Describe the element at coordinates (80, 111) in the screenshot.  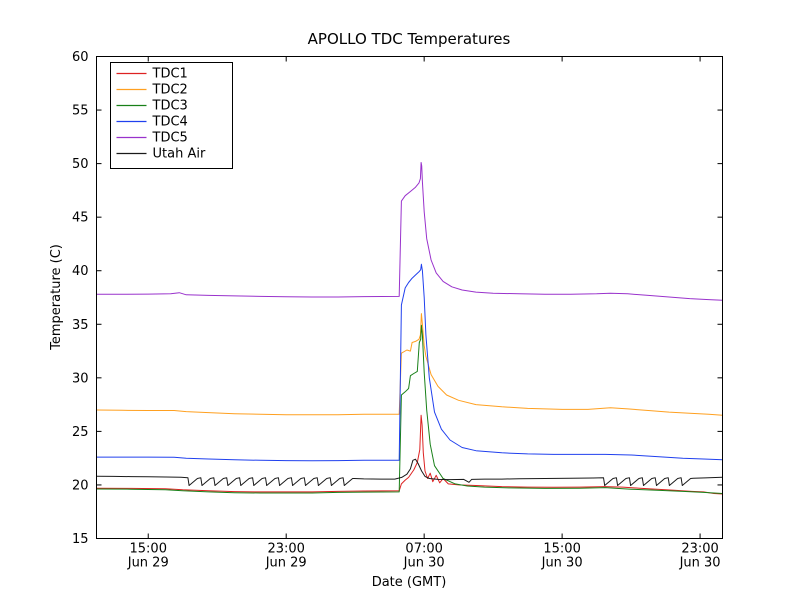
I see `y-tick-label: 55` at that location.